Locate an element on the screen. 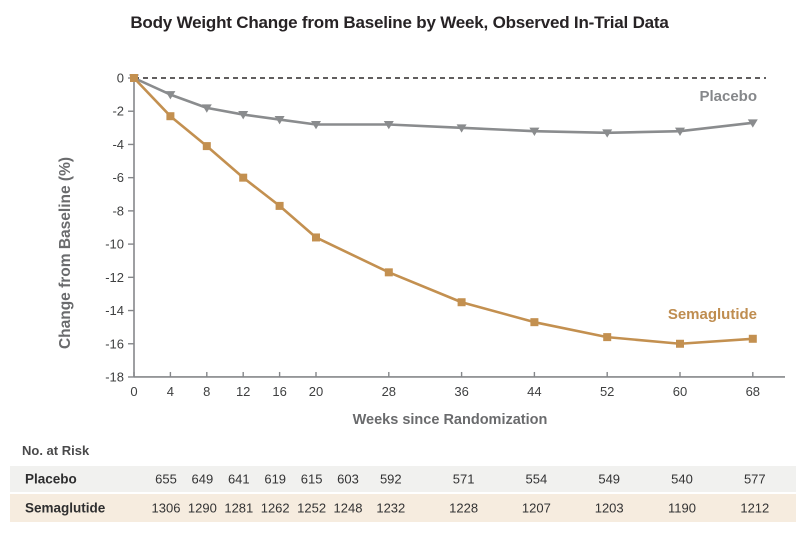  y-tick-label: -6 is located at coordinates (118, 177).